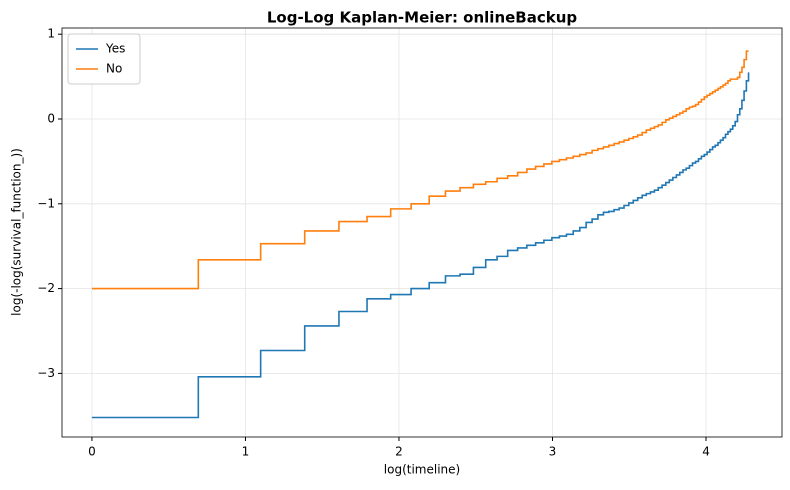  Describe the element at coordinates (92, 452) in the screenshot. I see `x-tick-label: 0` at that location.